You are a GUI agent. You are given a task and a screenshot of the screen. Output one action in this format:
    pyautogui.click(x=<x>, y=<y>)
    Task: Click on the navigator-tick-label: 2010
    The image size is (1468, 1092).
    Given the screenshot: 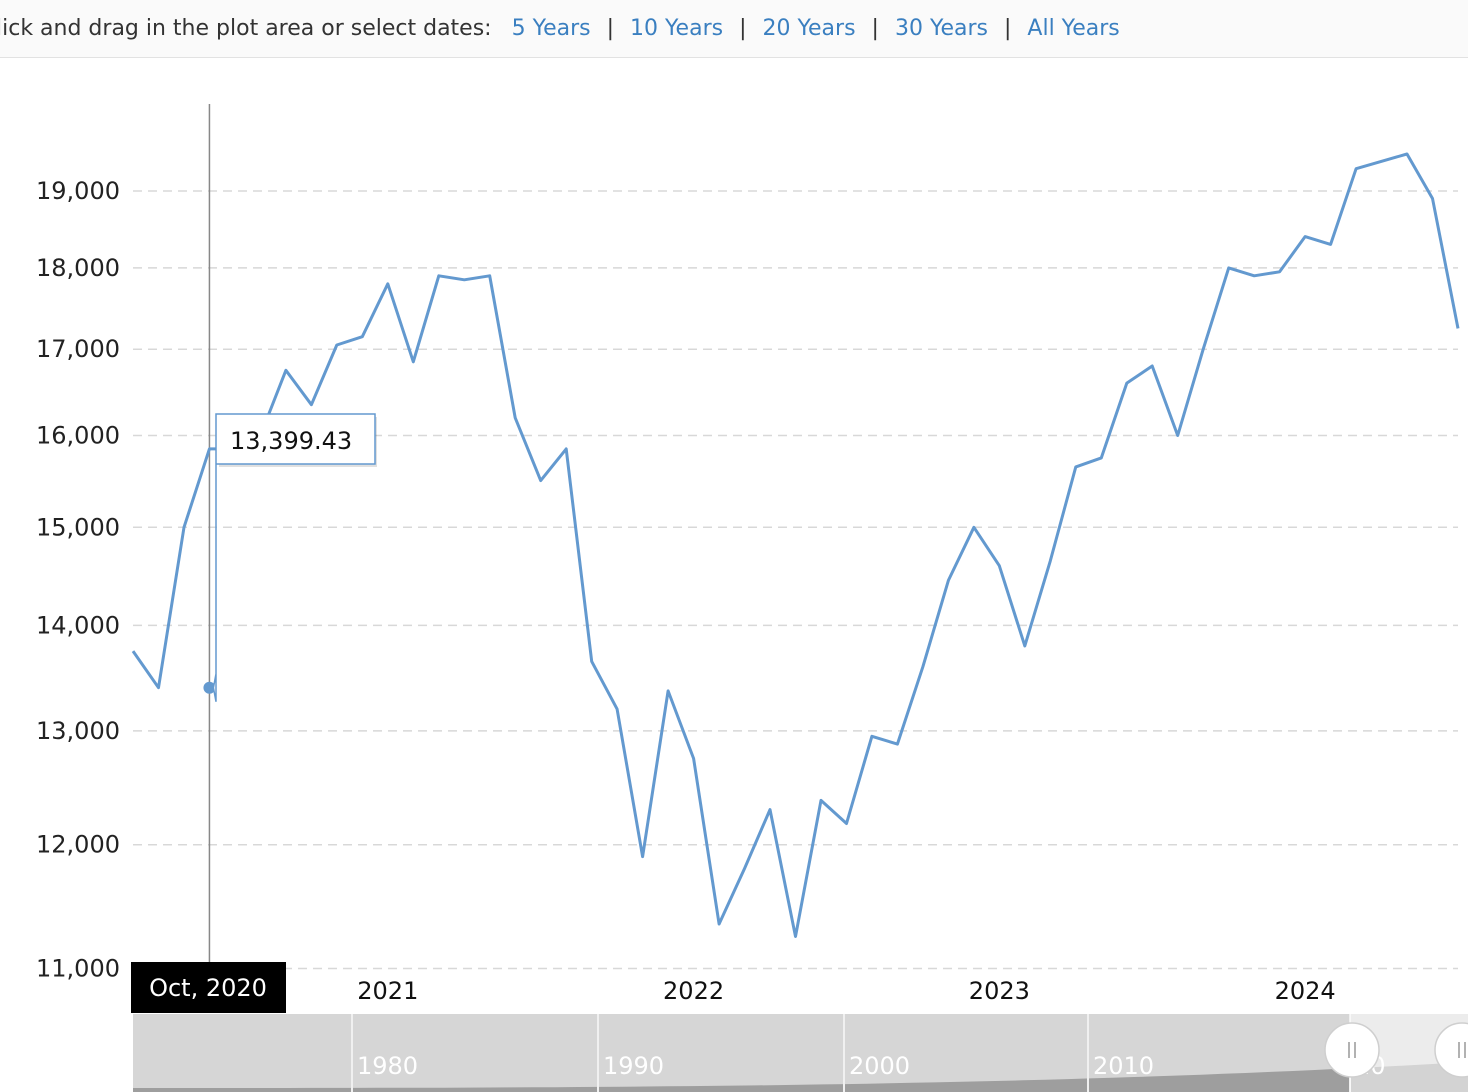 What is the action you would take?
    pyautogui.click(x=1123, y=1066)
    